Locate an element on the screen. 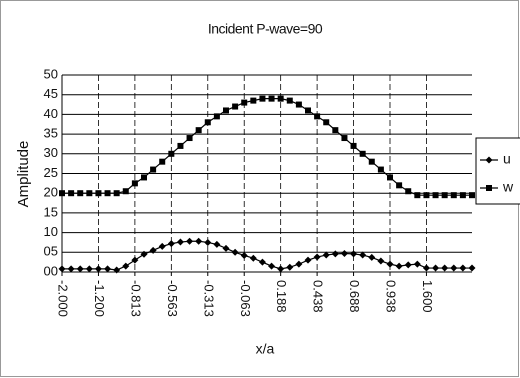 Image resolution: width=520 pixels, height=378 pixels. y-tick-label: 10 is located at coordinates (51, 231).